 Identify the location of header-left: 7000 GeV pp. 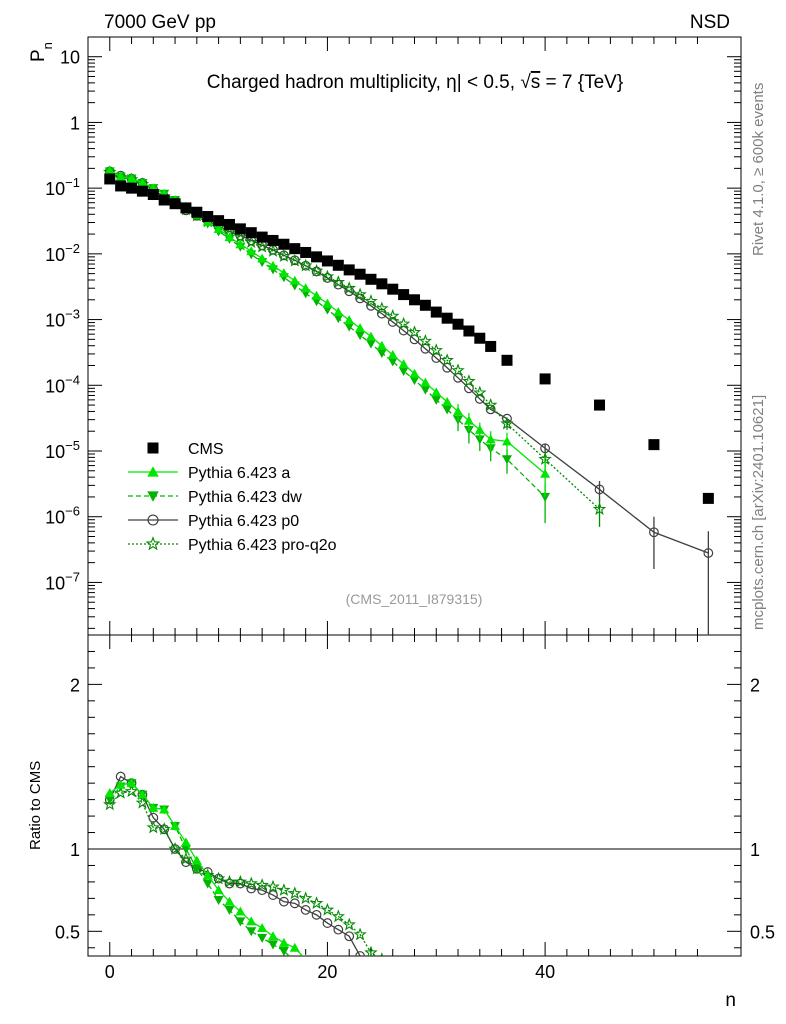
(160, 22).